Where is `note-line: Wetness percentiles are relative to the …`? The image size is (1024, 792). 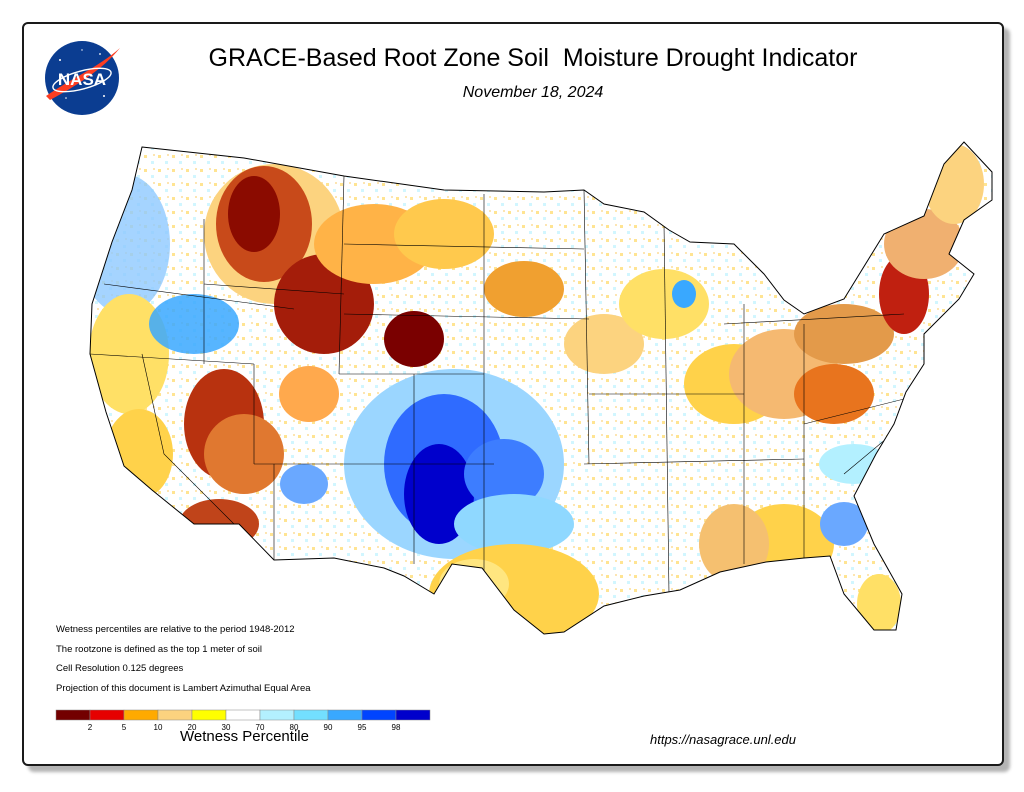
note-line: Wetness percentiles are relative to the … is located at coordinates (175, 629).